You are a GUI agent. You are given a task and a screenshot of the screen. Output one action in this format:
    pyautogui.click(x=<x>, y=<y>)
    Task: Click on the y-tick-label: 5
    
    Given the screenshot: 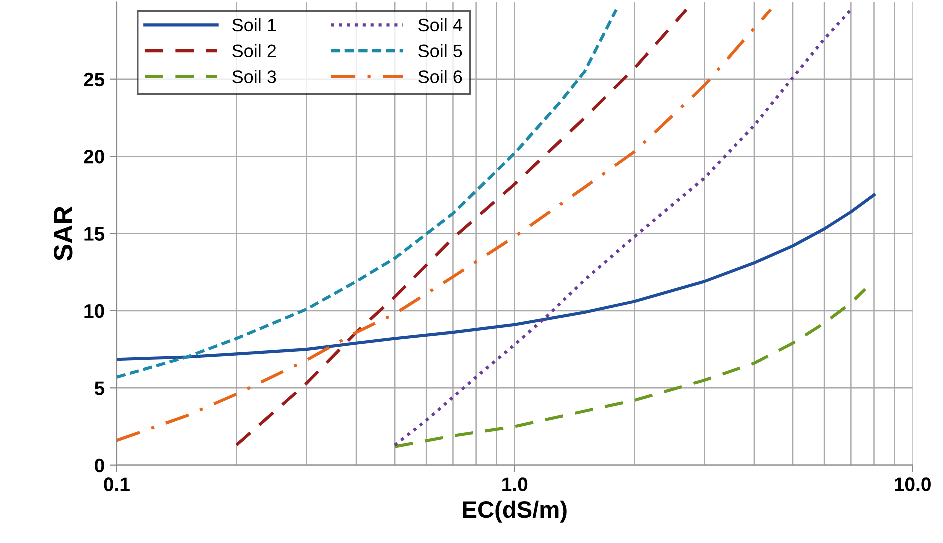 What is the action you would take?
    pyautogui.click(x=99, y=389)
    